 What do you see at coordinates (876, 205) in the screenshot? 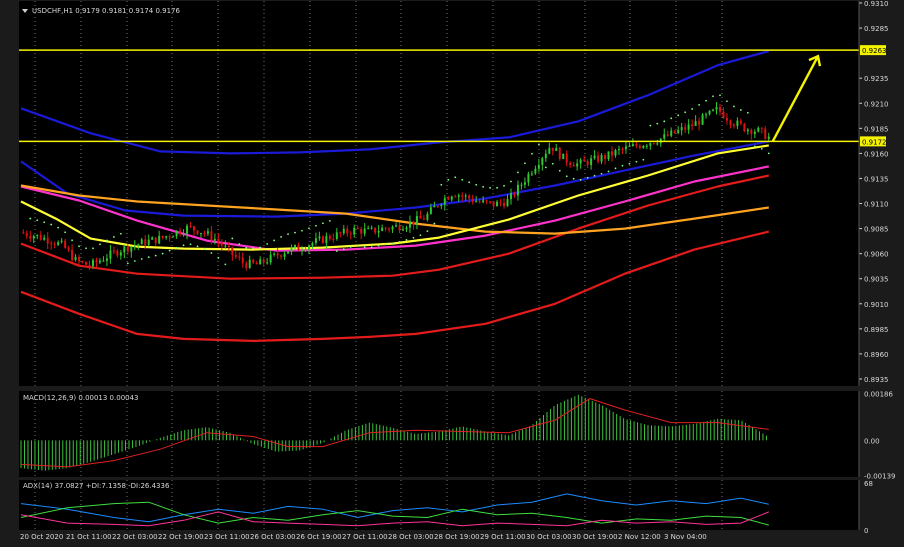
I see `price-tick-label: 0.9110` at bounding box center [876, 205].